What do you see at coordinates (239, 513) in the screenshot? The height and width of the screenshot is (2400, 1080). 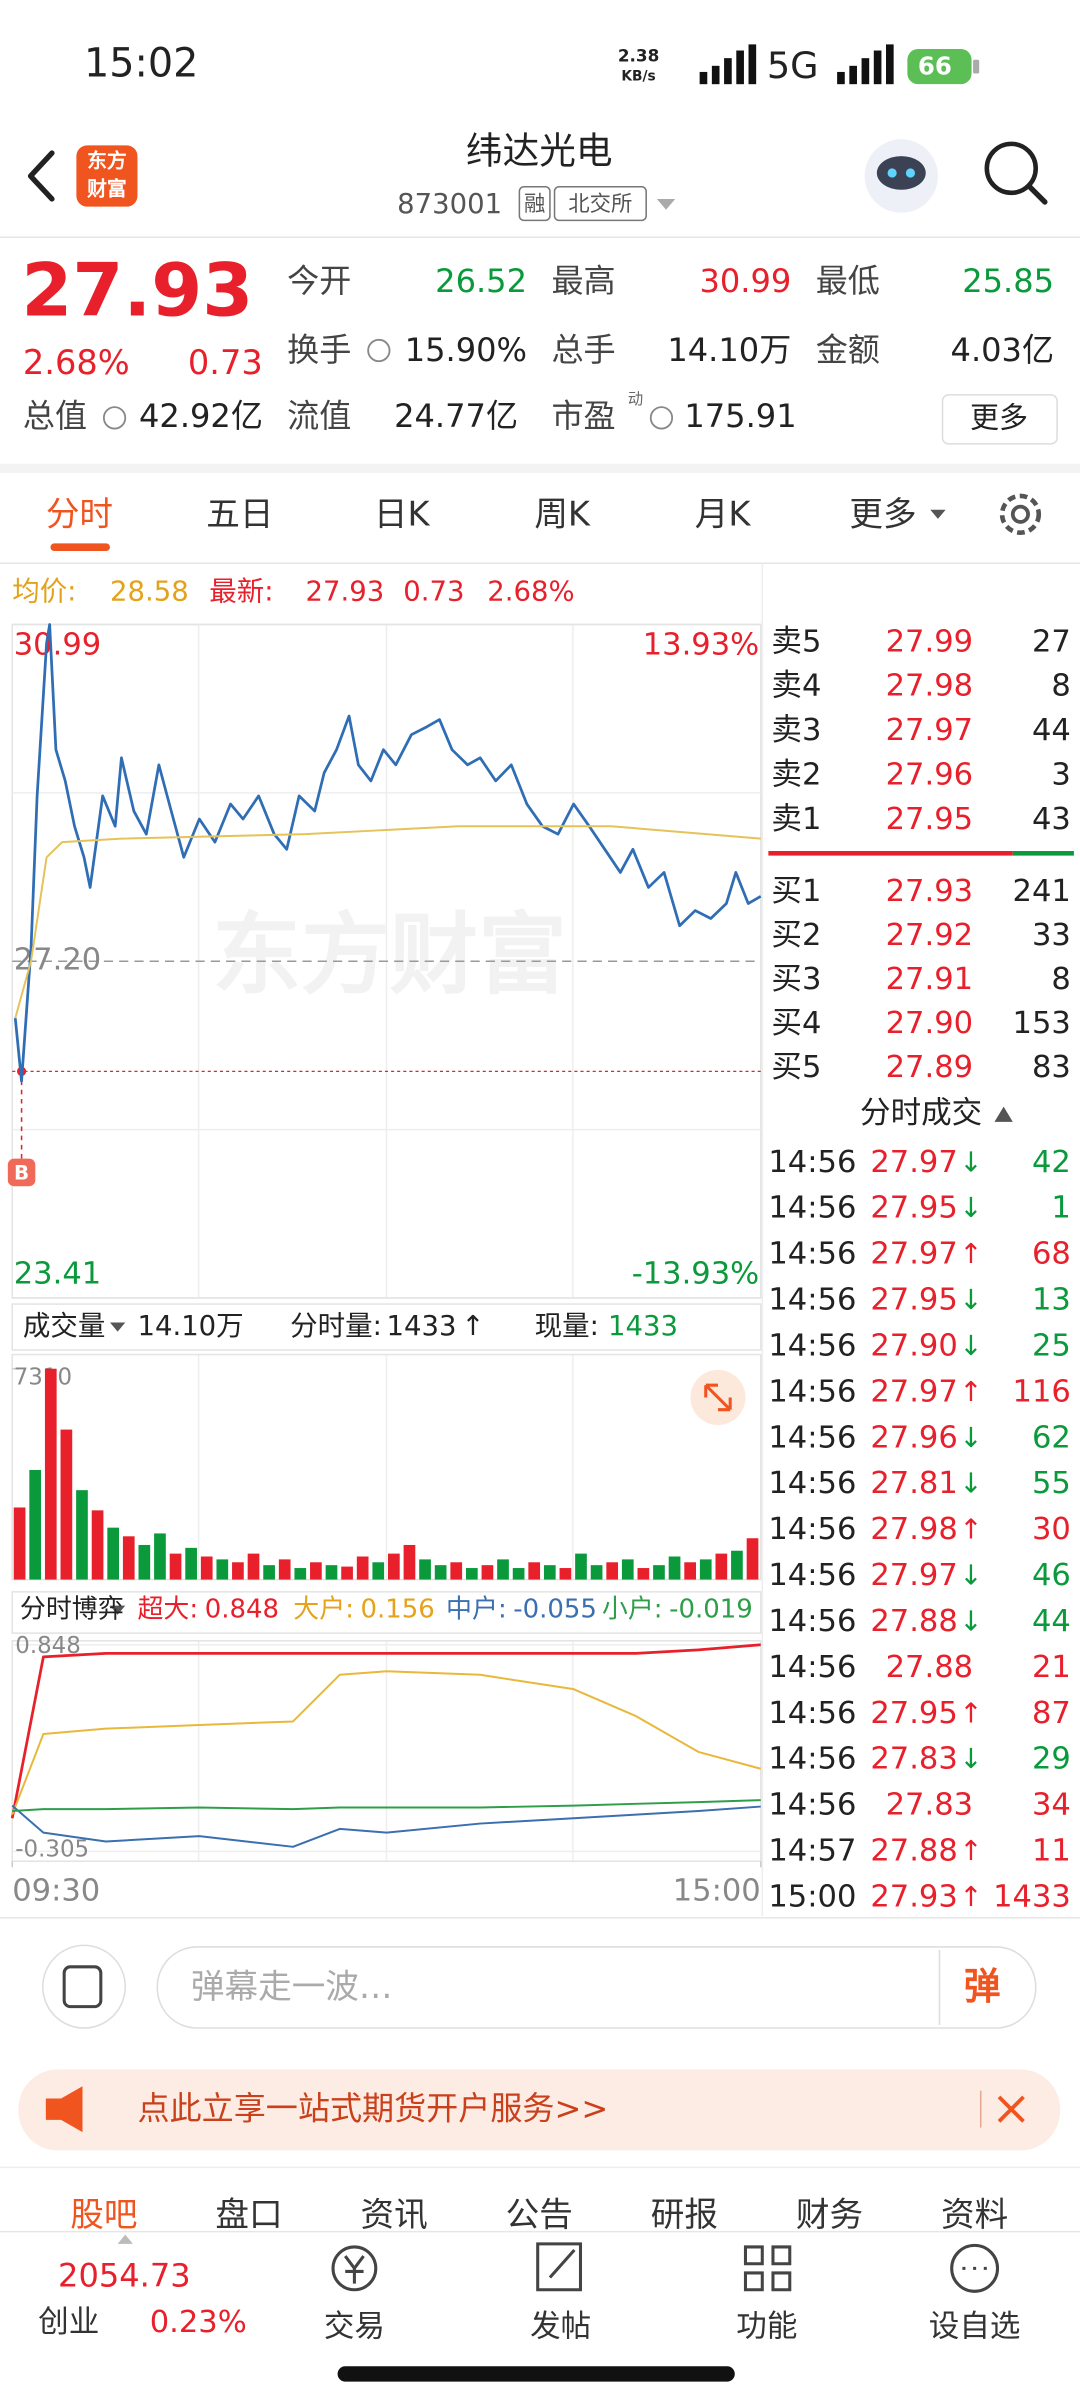 I see `tab: 五日` at bounding box center [239, 513].